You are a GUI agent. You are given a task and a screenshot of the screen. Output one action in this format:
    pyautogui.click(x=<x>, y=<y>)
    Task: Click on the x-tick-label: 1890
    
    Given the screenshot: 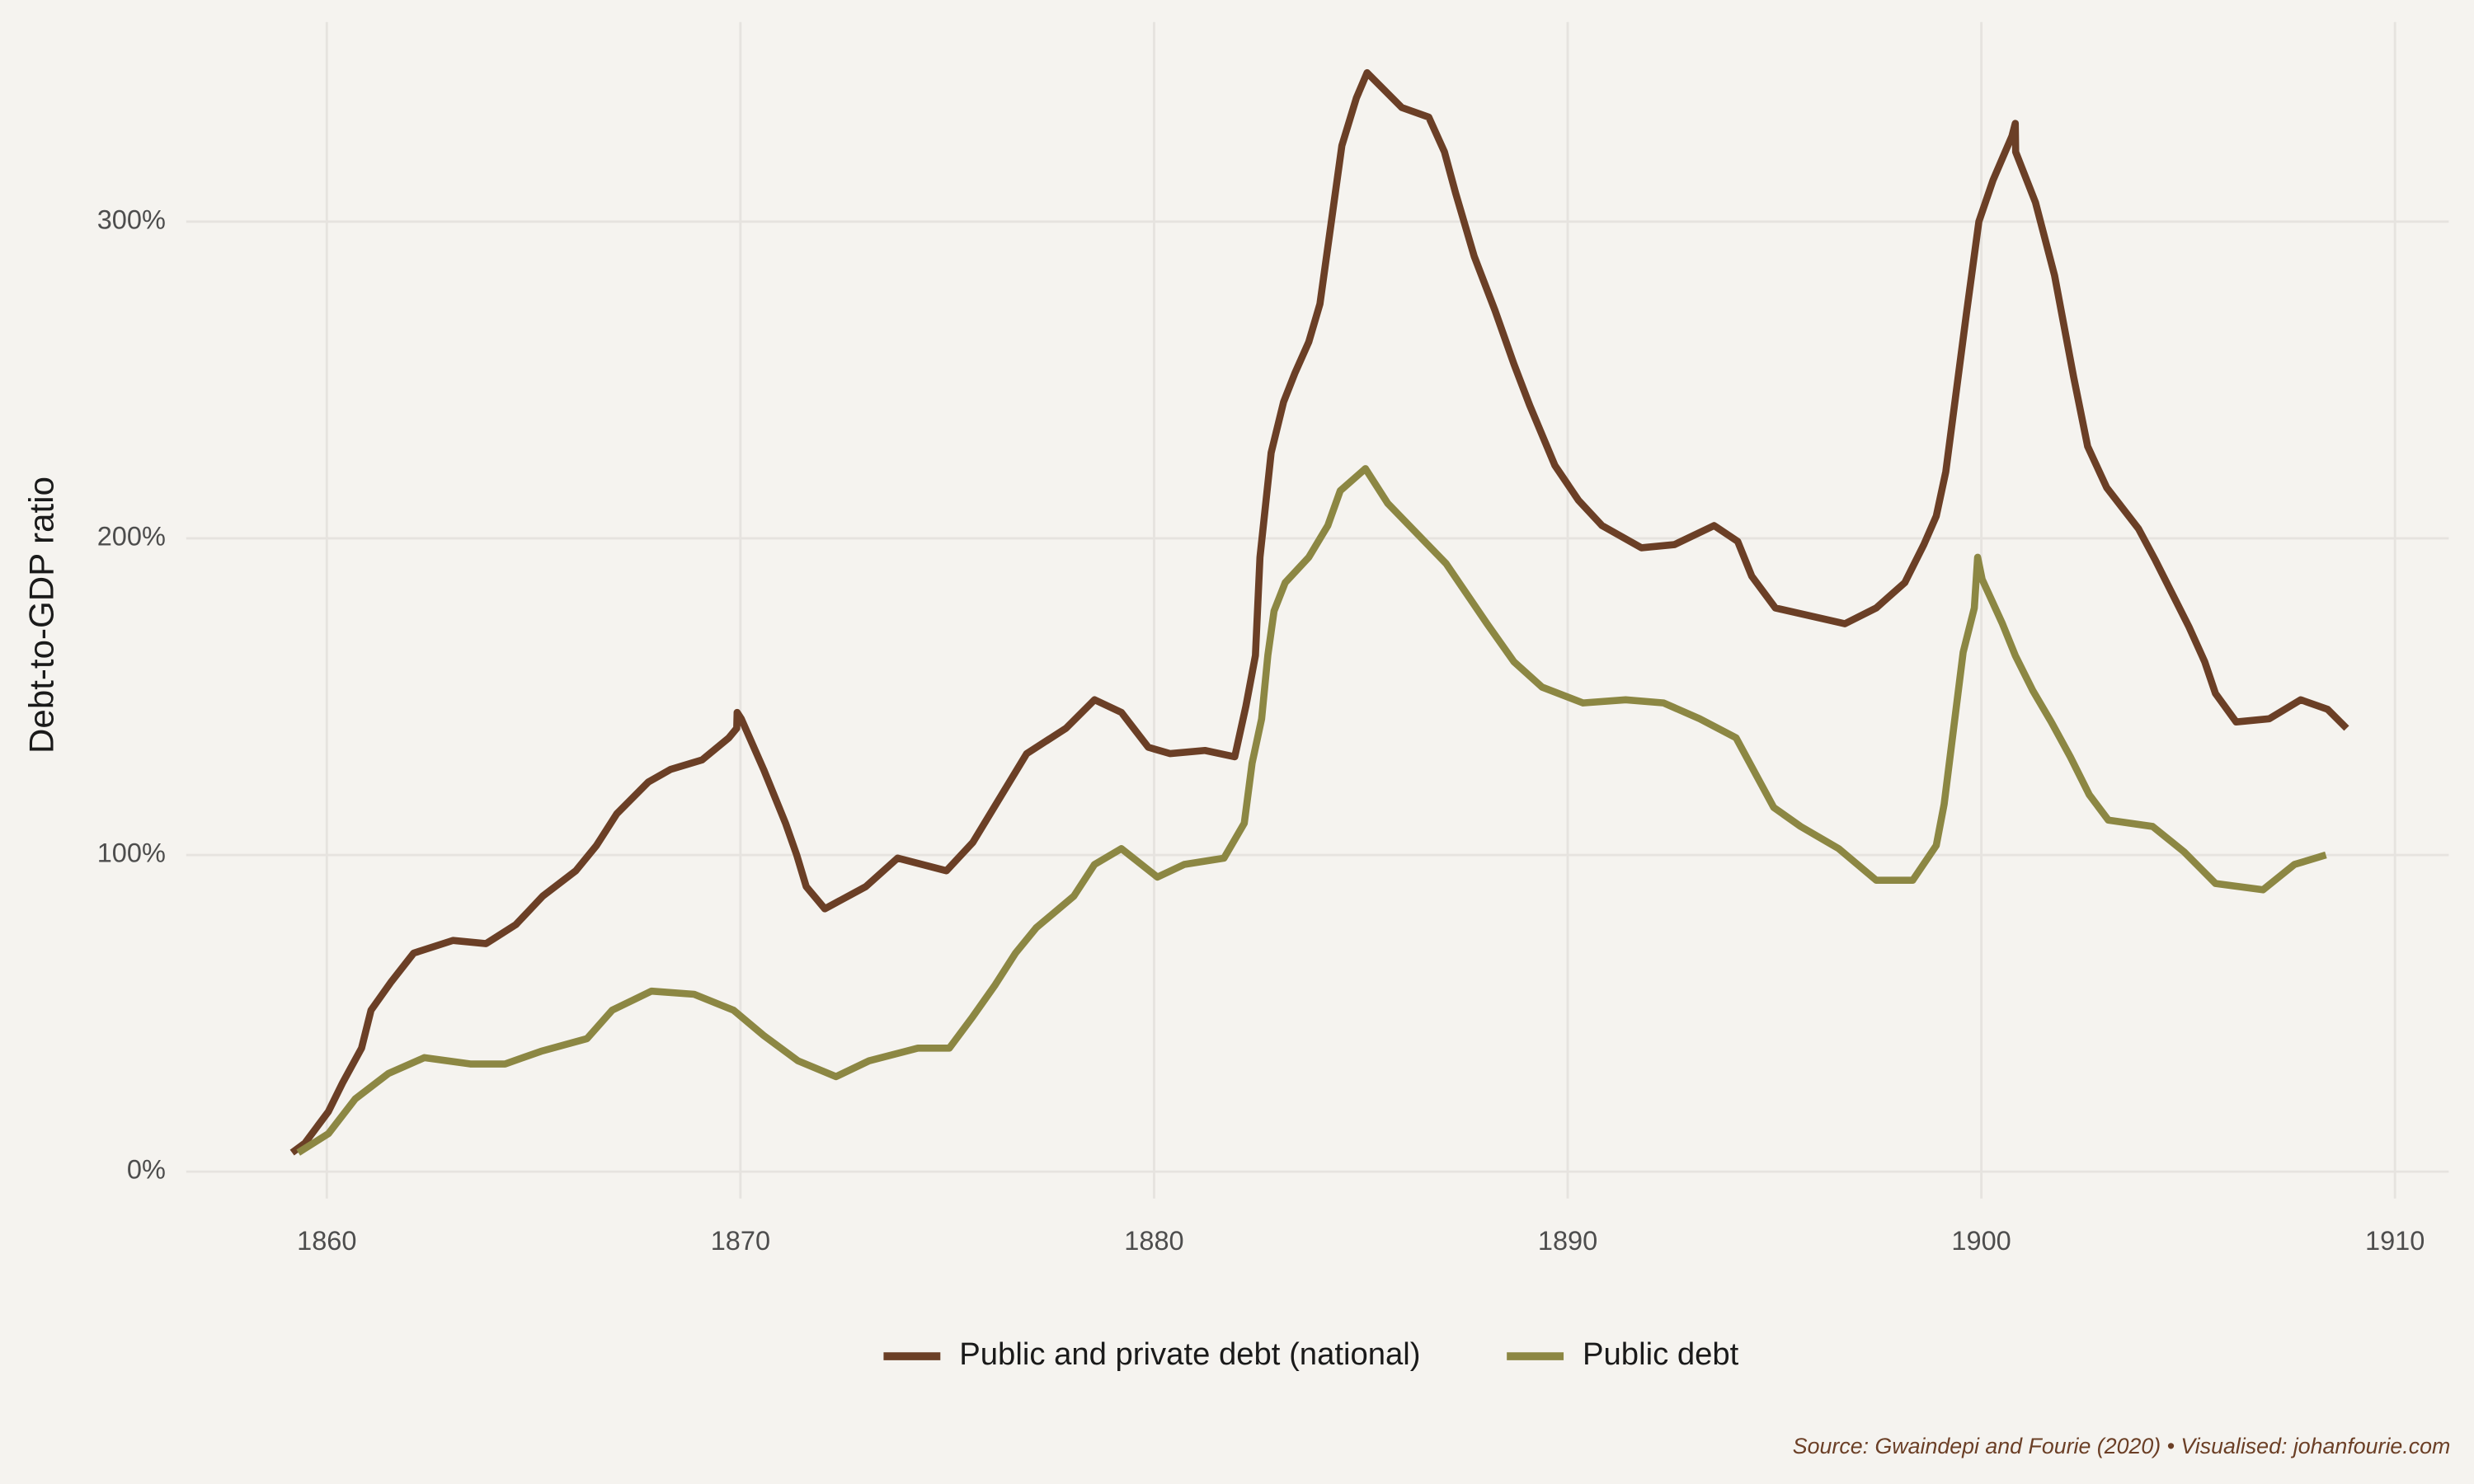 What is the action you would take?
    pyautogui.click(x=1567, y=1241)
    